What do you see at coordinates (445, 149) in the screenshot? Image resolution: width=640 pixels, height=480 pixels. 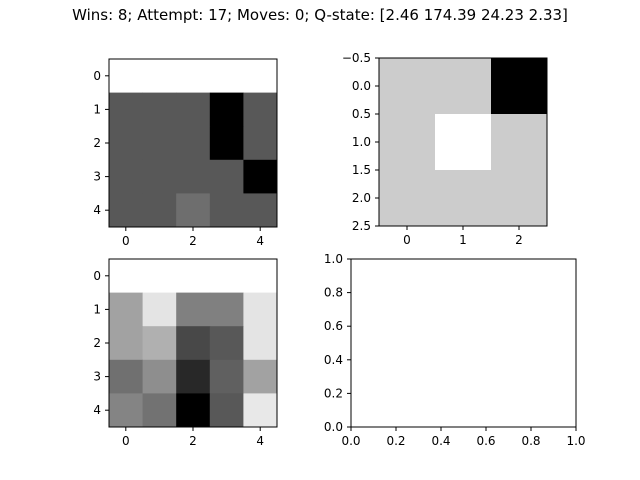 I see `panel-top-right-imshow: 0 1 2 −0.5 0.0 0.5 1.0 1.5 2.0 2.5` at bounding box center [445, 149].